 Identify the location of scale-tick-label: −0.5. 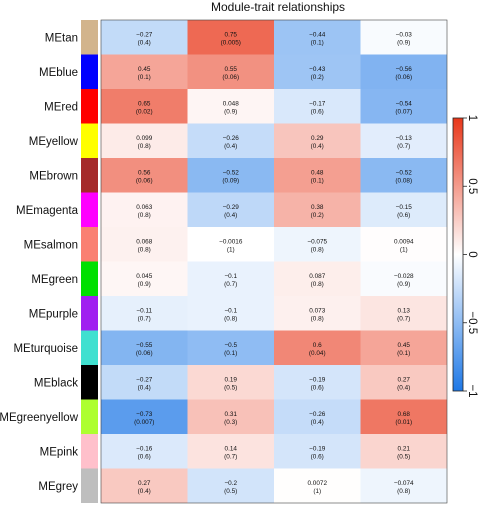
(472, 322).